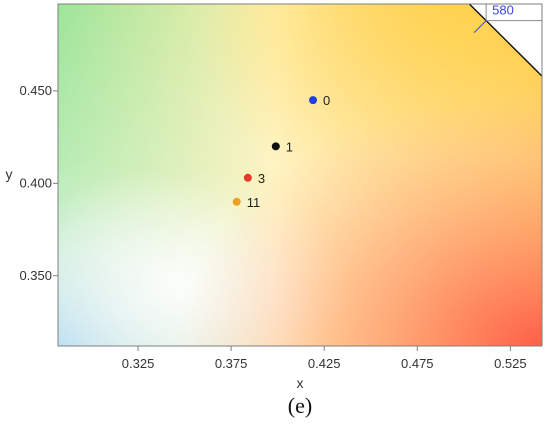 The image size is (550, 433). I want to click on panel-label: (e), so click(300, 405).